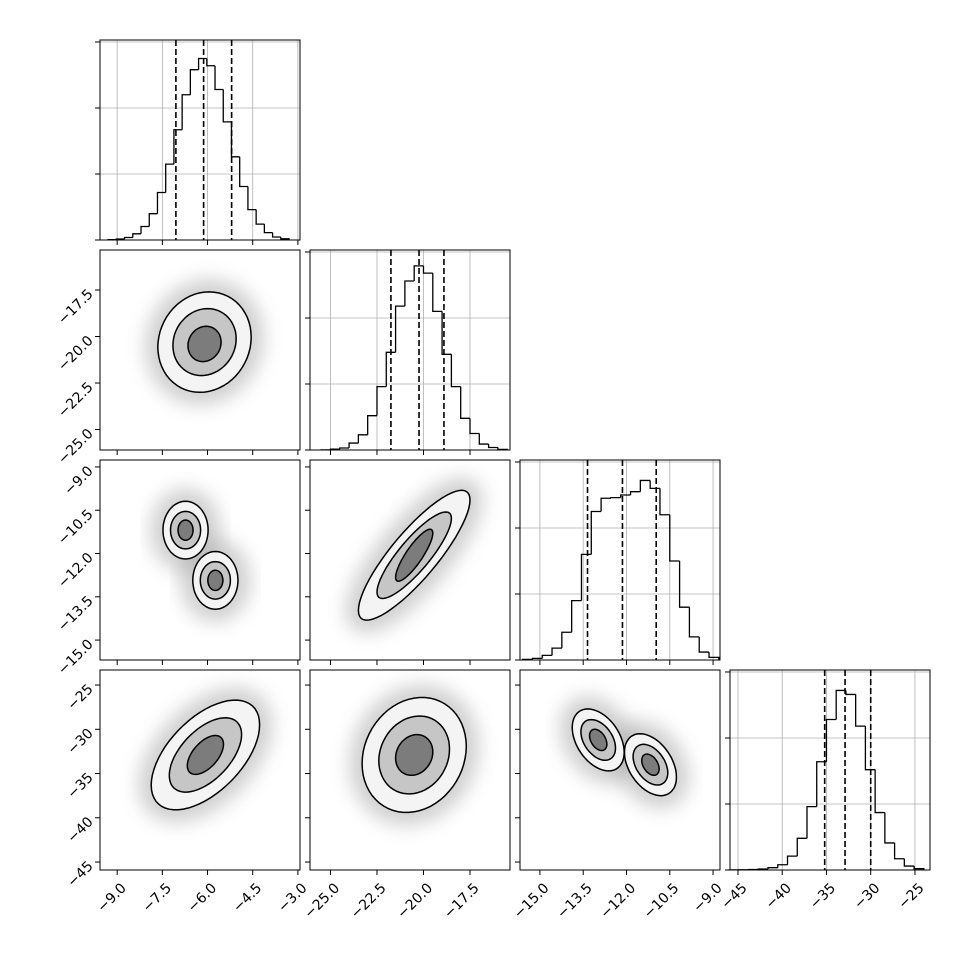 The image size is (970, 970). What do you see at coordinates (76, 354) in the screenshot?
I see `y-tick-label: −20.0` at bounding box center [76, 354].